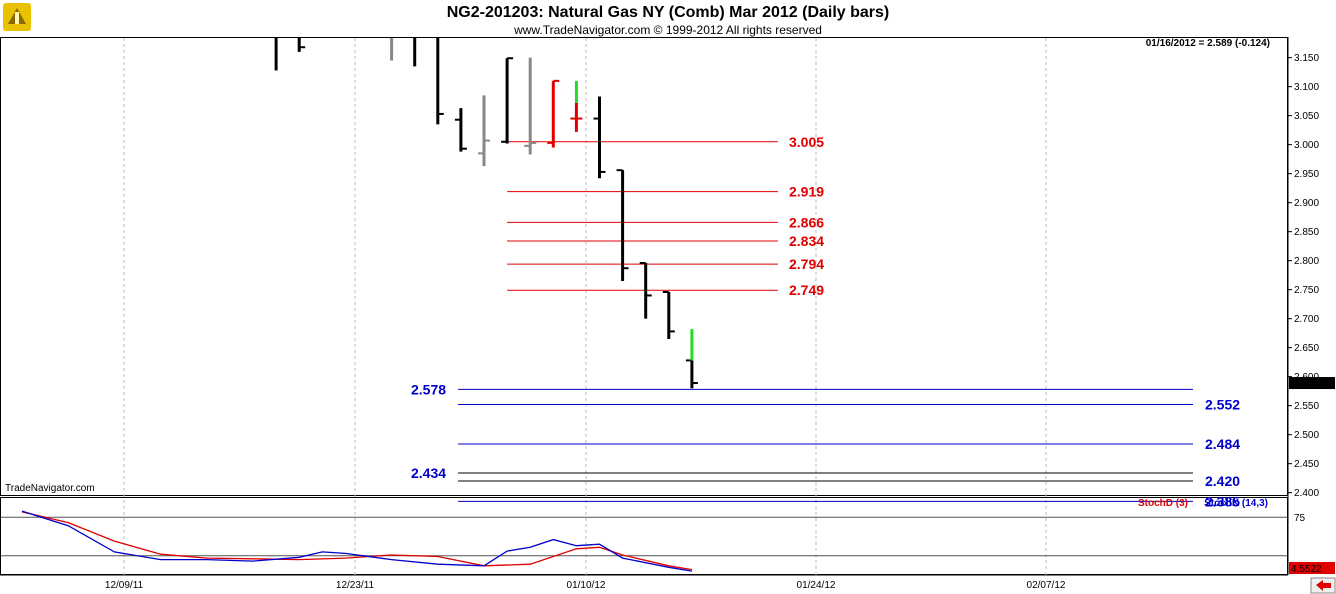  Describe the element at coordinates (1306, 290) in the screenshot. I see `y-tick-label: 2.750` at that location.